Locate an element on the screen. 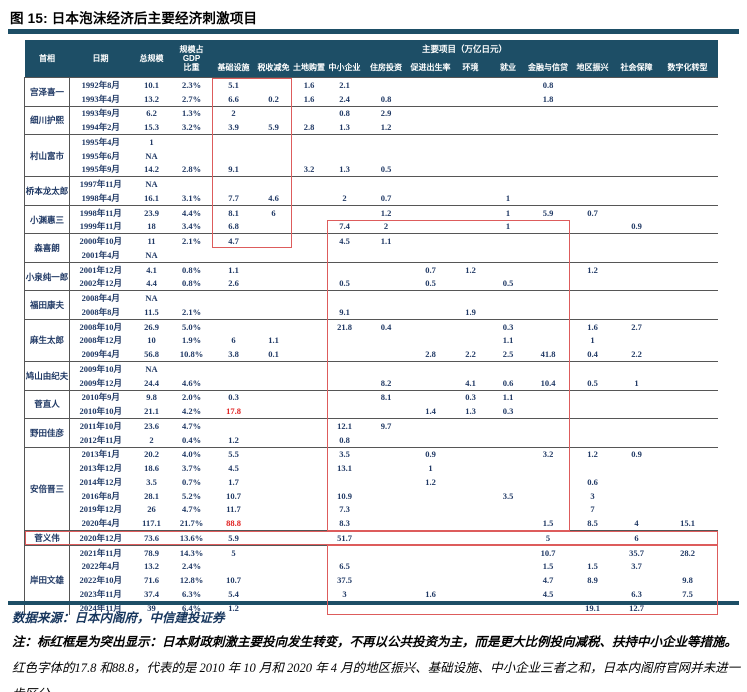 The width and height of the screenshot is (747, 692). total-cell: 117.1 is located at coordinates (151, 523).